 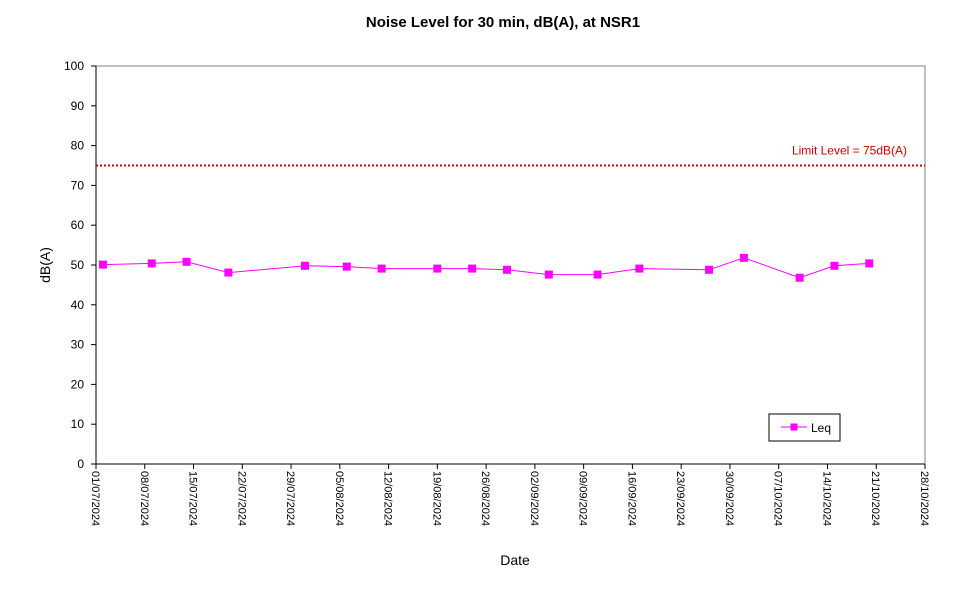 What do you see at coordinates (826, 498) in the screenshot?
I see `x-tick-label: 14/10/2024` at bounding box center [826, 498].